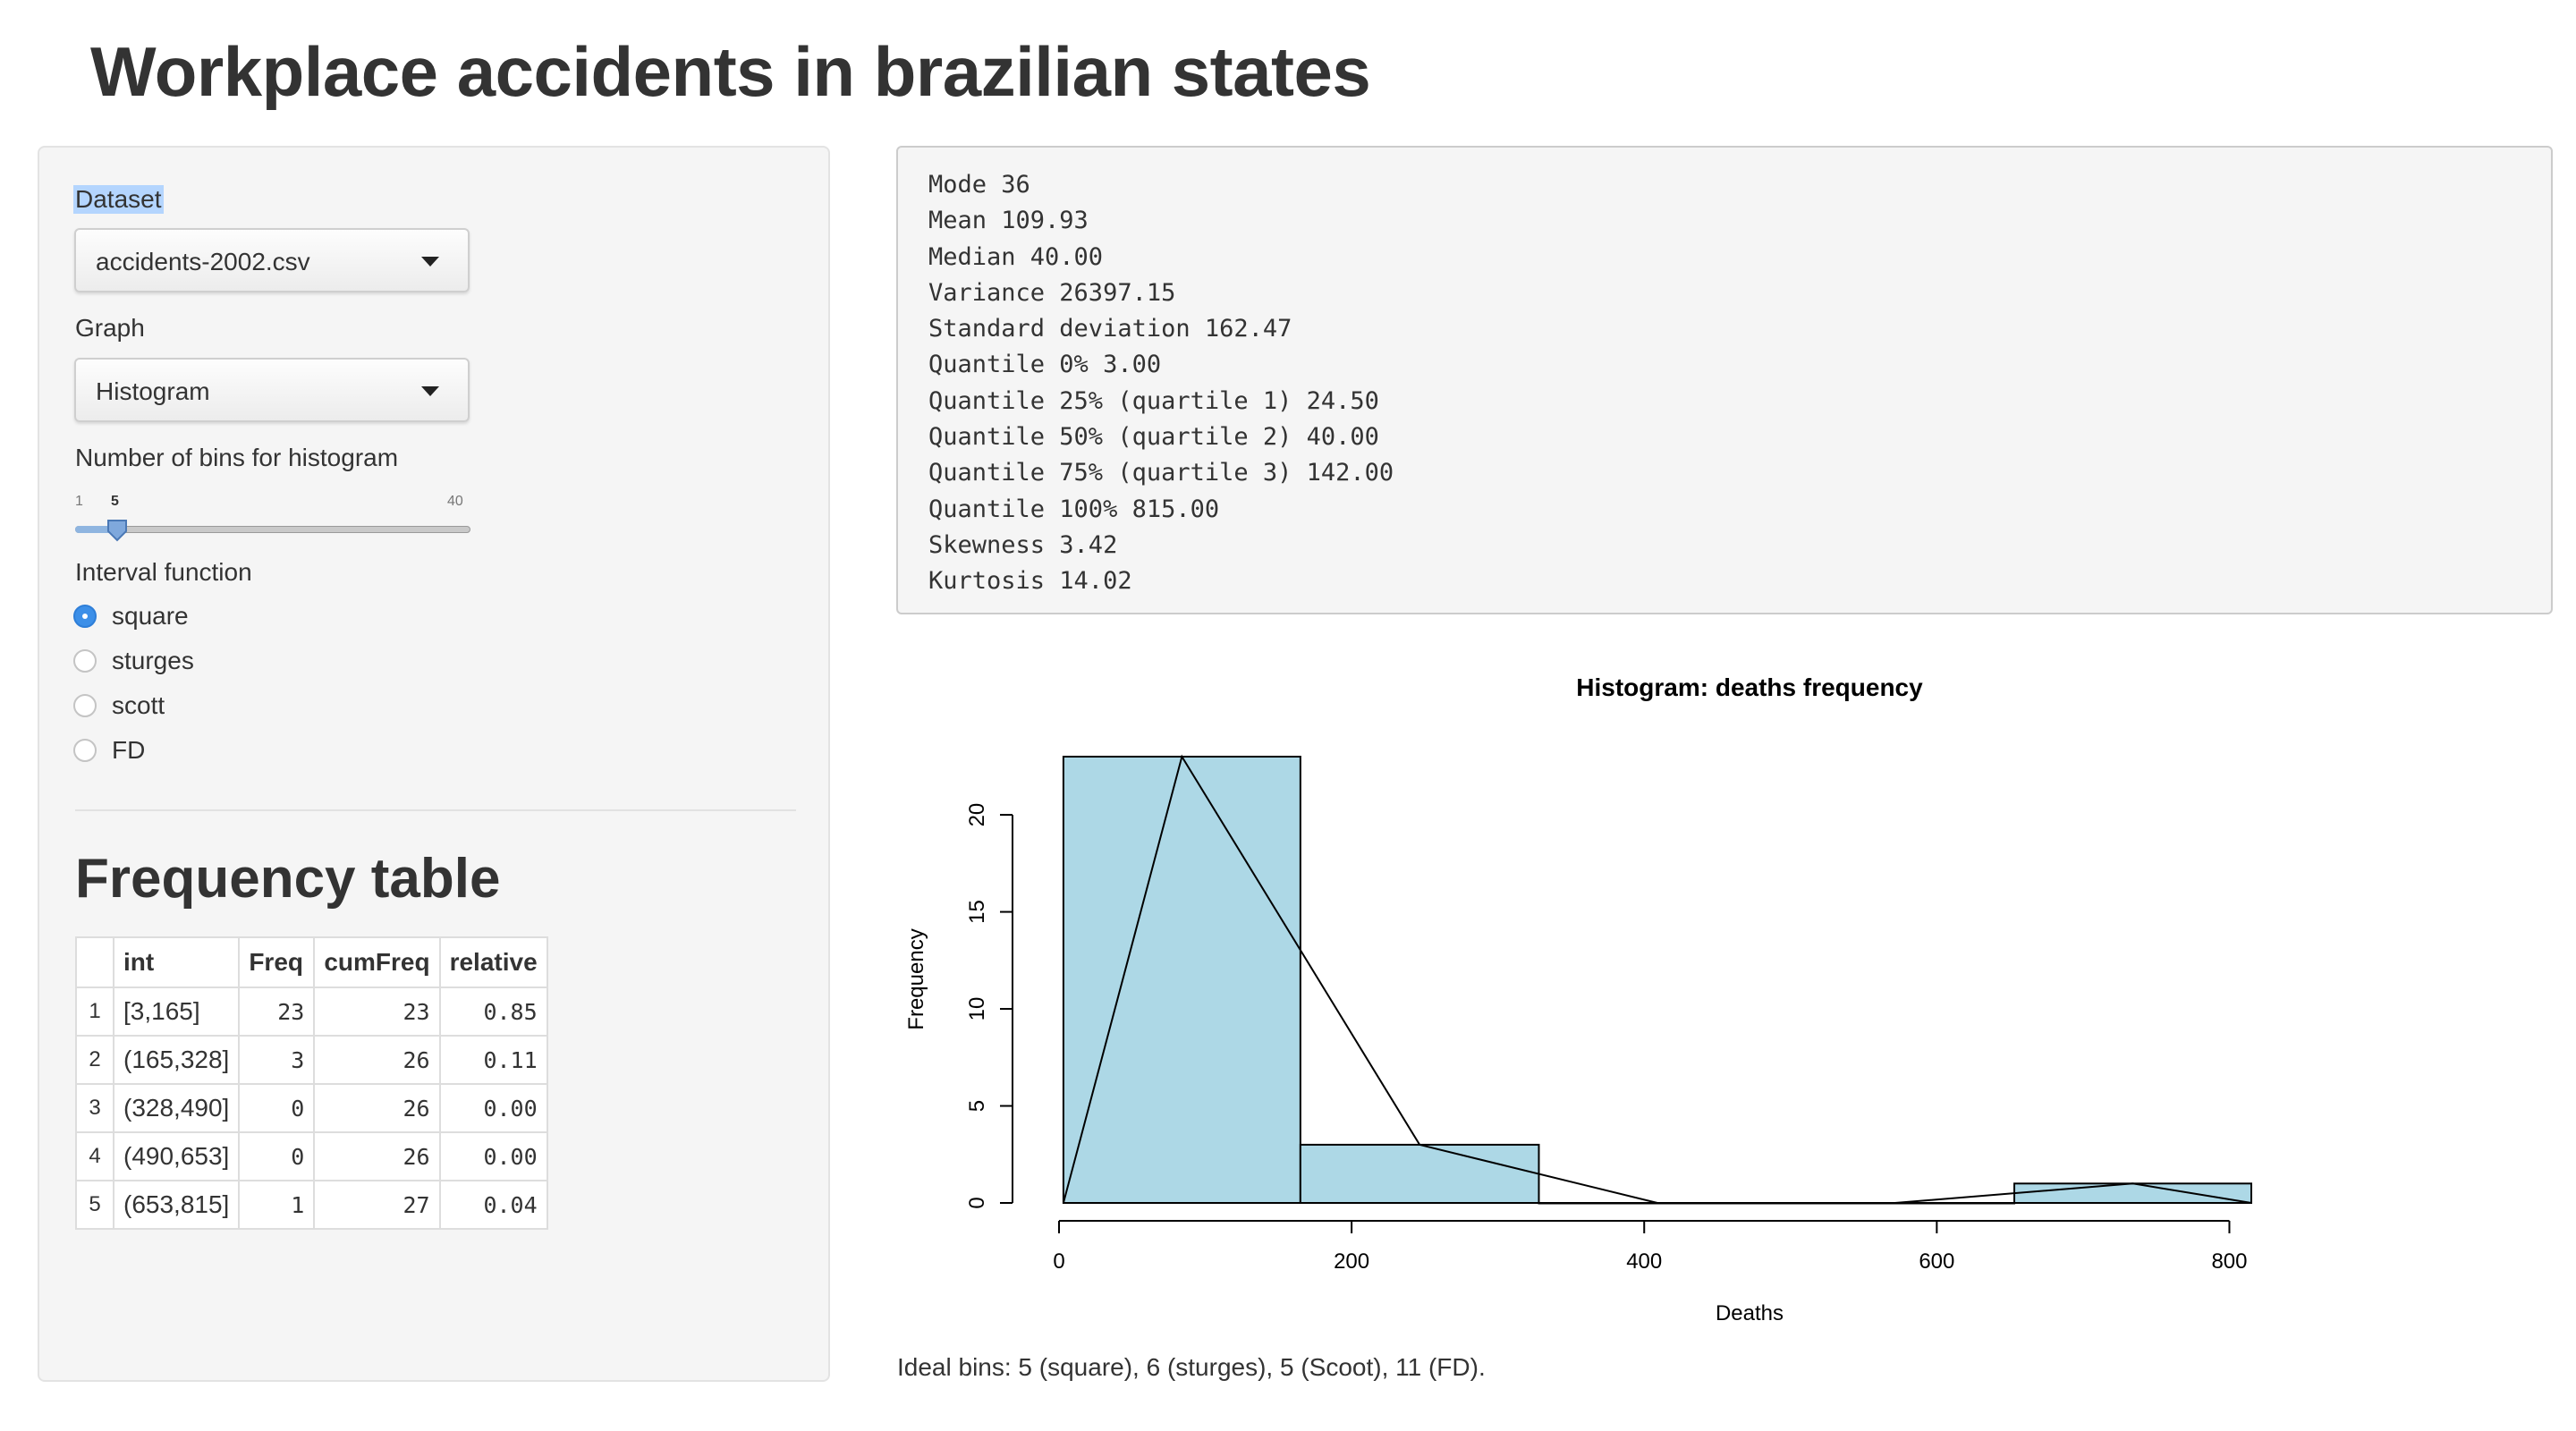 The width and height of the screenshot is (2576, 1431). Describe the element at coordinates (163, 572) in the screenshot. I see `interval-label: Interval function` at that location.